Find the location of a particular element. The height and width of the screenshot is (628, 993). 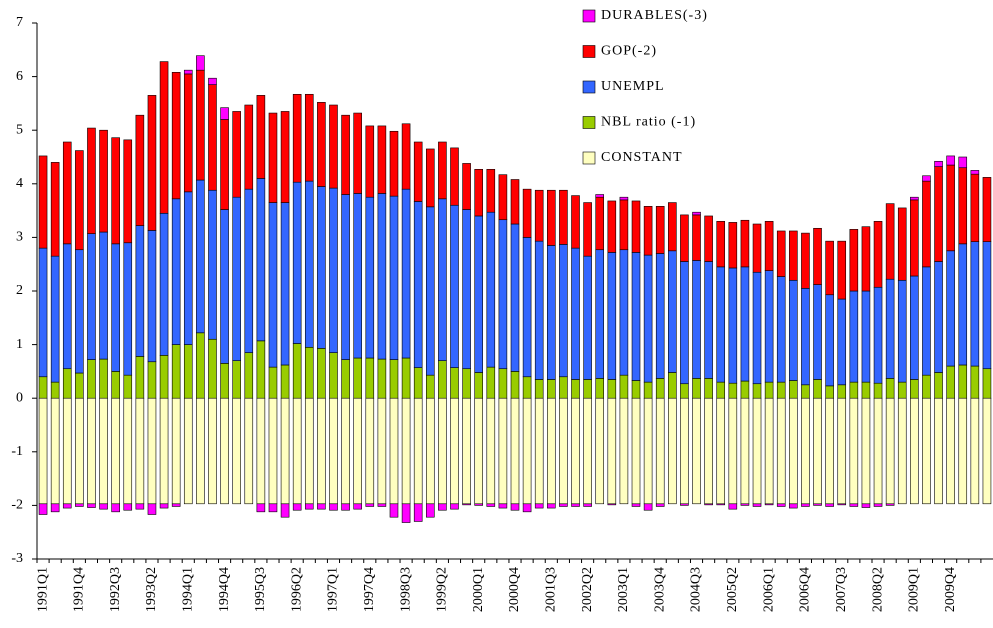

legend-swatch is located at coordinates (589, 87).